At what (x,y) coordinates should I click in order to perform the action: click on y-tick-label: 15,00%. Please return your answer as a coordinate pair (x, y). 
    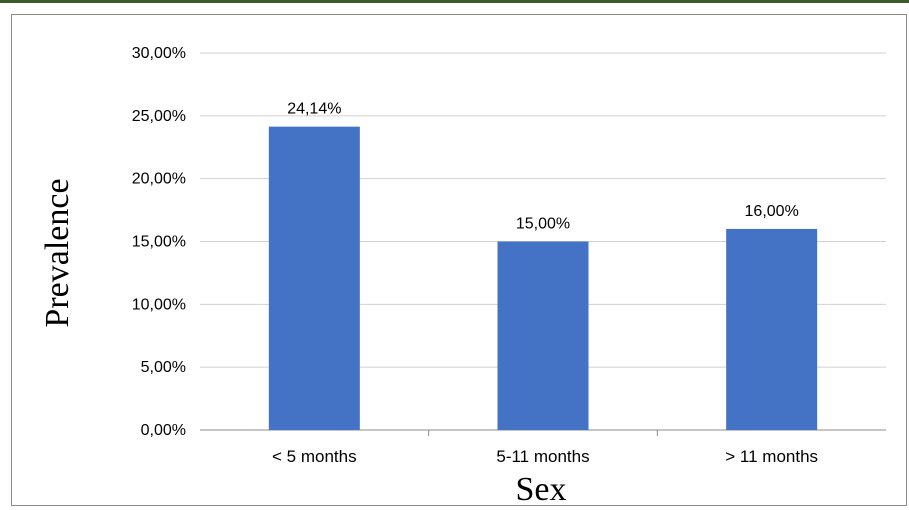
    Looking at the image, I should click on (159, 242).